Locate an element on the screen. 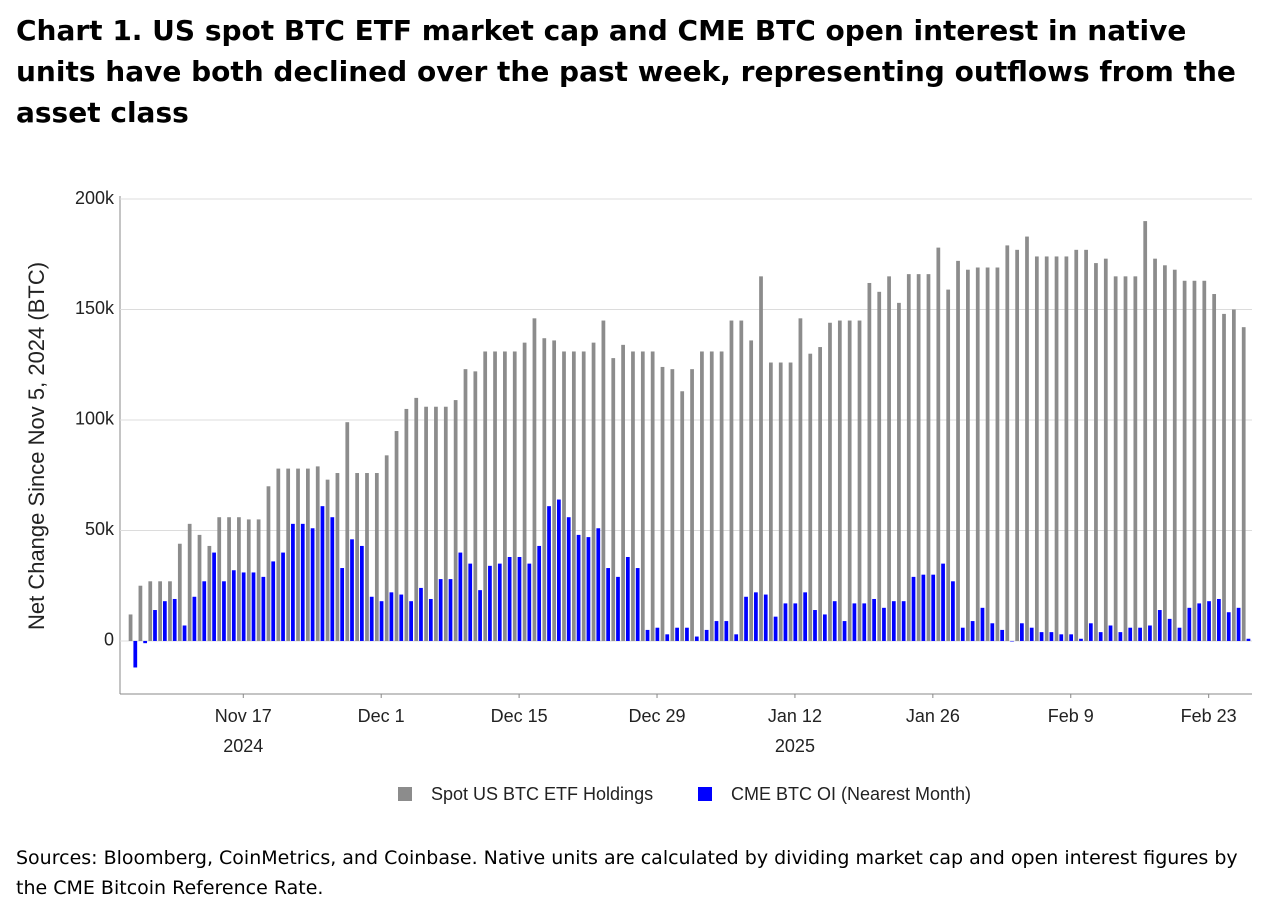 Image resolution: width=1272 pixels, height=914 pixels. y-tick-label: 0 is located at coordinates (109, 640).